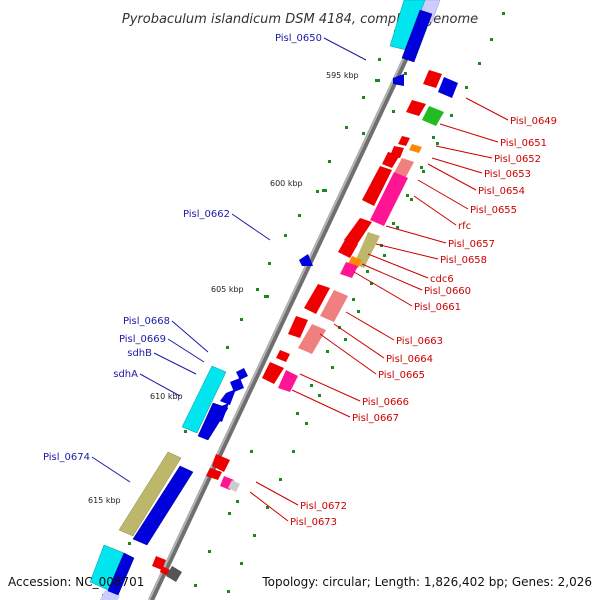 The width and height of the screenshot is (600, 600). Describe the element at coordinates (517, 159) in the screenshot. I see `gene-label-right: Pisl_0652` at that location.